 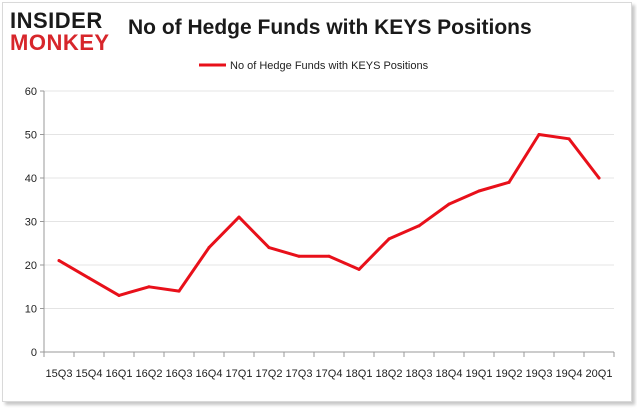 What do you see at coordinates (359, 374) in the screenshot?
I see `x-tick-label: 18Q1` at bounding box center [359, 374].